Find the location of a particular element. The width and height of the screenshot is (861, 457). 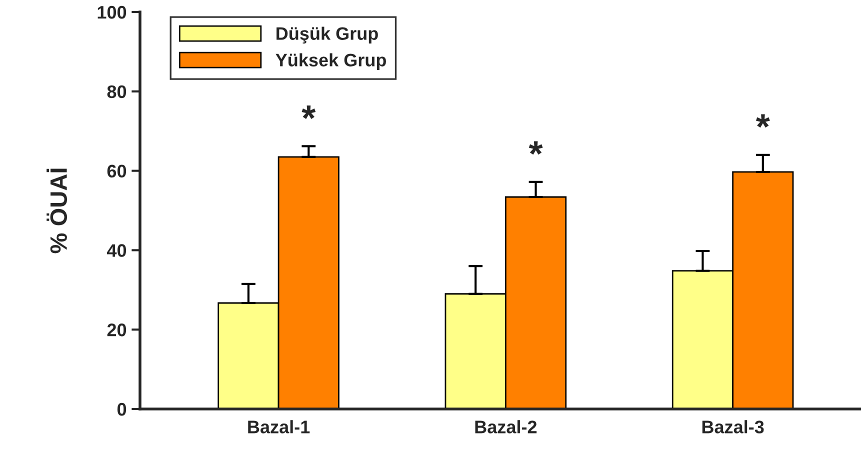

legend-label: Düşük Grup is located at coordinates (327, 35).